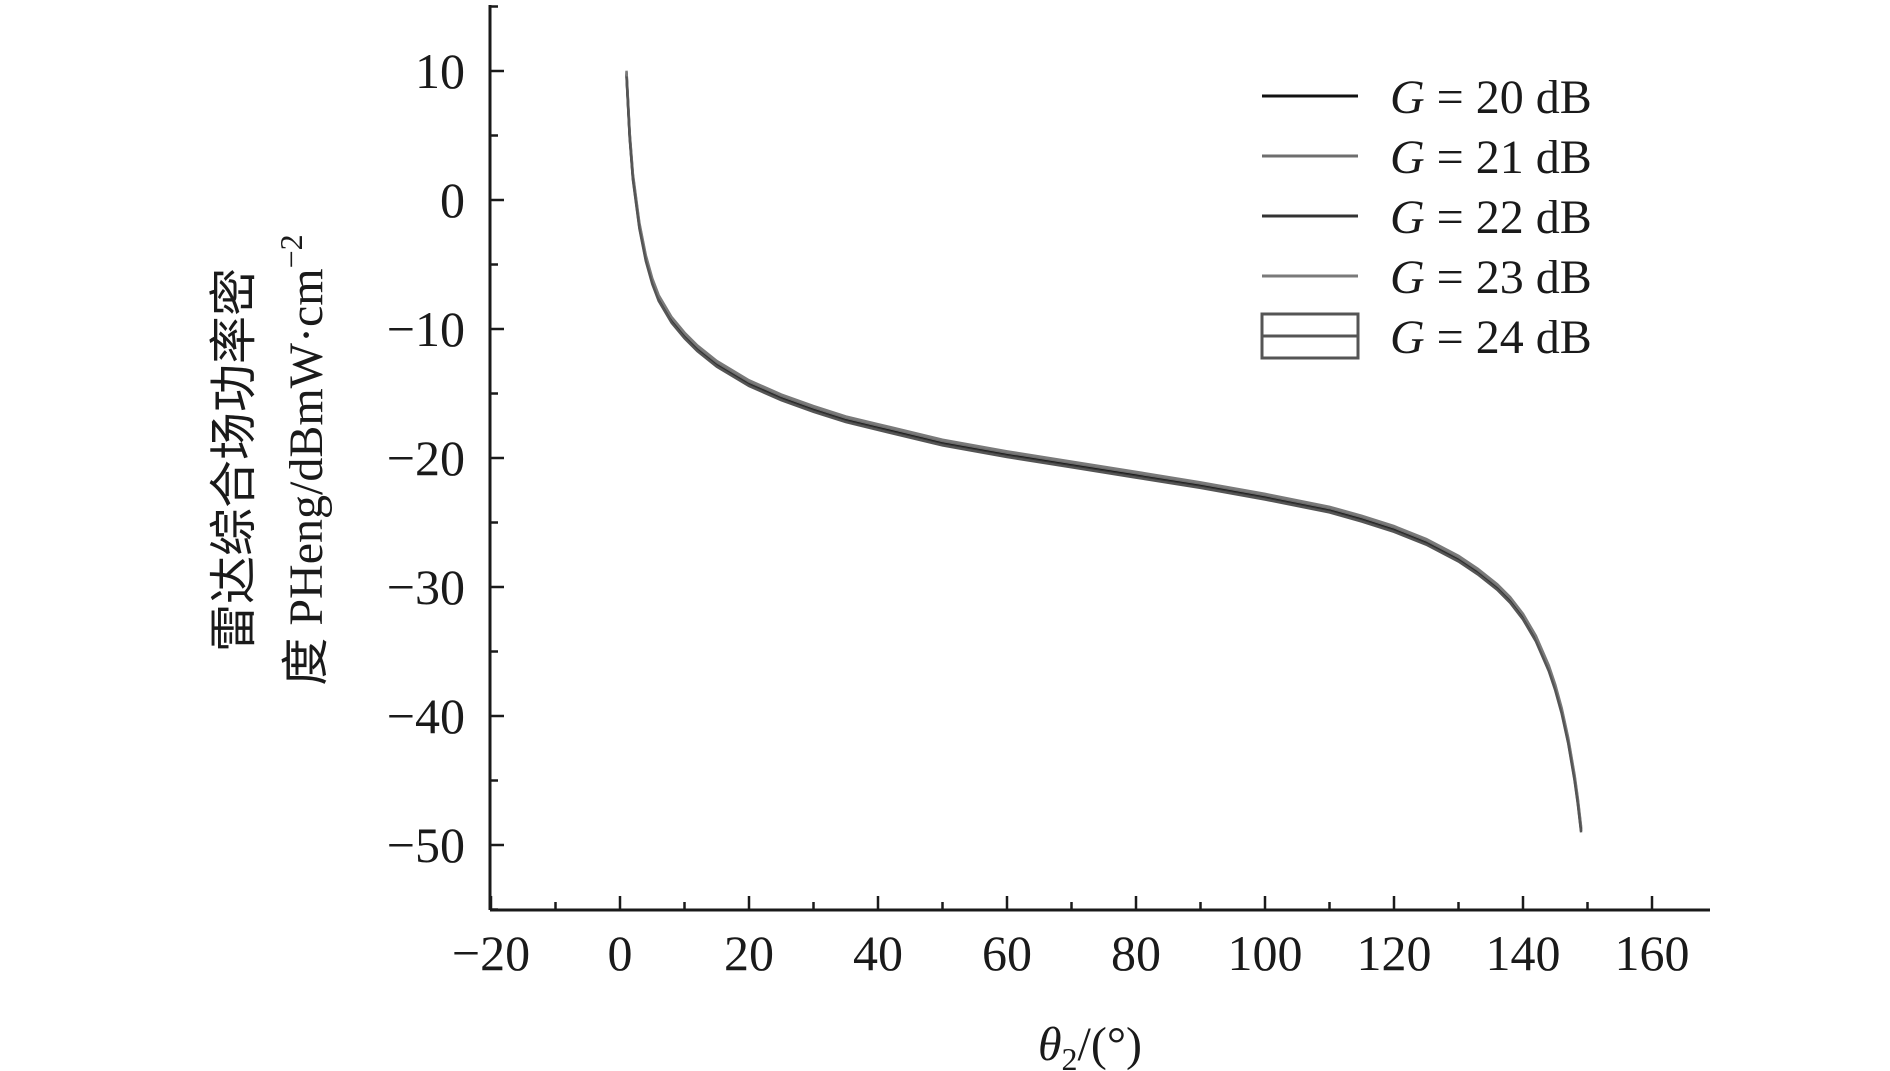 The height and width of the screenshot is (1071, 1890). Describe the element at coordinates (452, 200) in the screenshot. I see `y-tick-label: 0` at that location.